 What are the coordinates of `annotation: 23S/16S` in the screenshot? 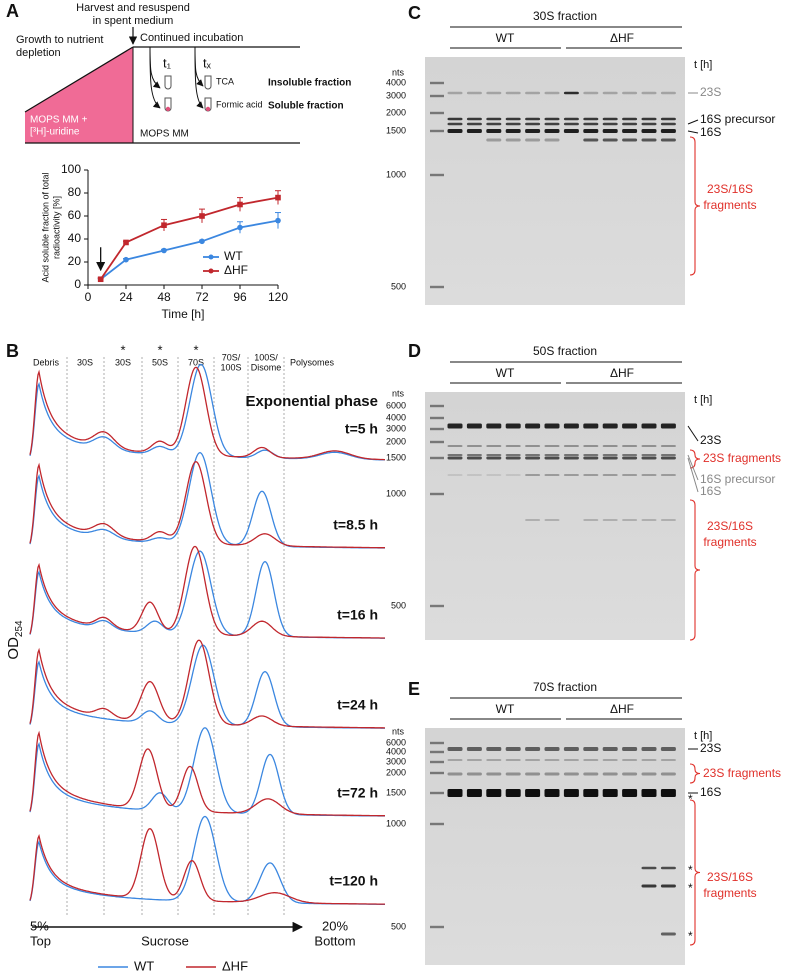 It's located at (730, 189).